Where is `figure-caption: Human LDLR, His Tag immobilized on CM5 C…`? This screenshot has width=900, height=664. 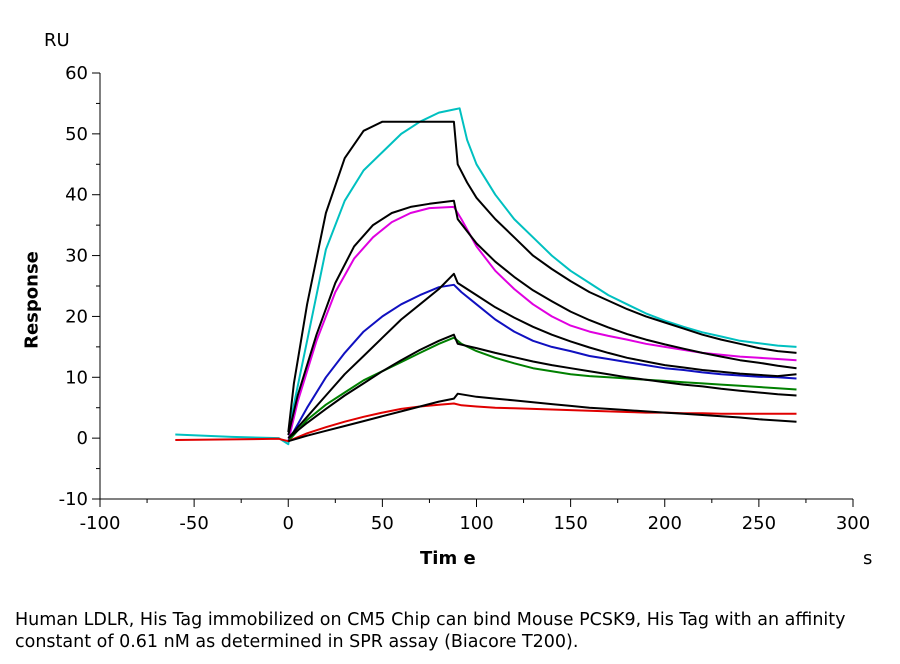
figure-caption: Human LDLR, His Tag immobilized on CM5 C… is located at coordinates (430, 631).